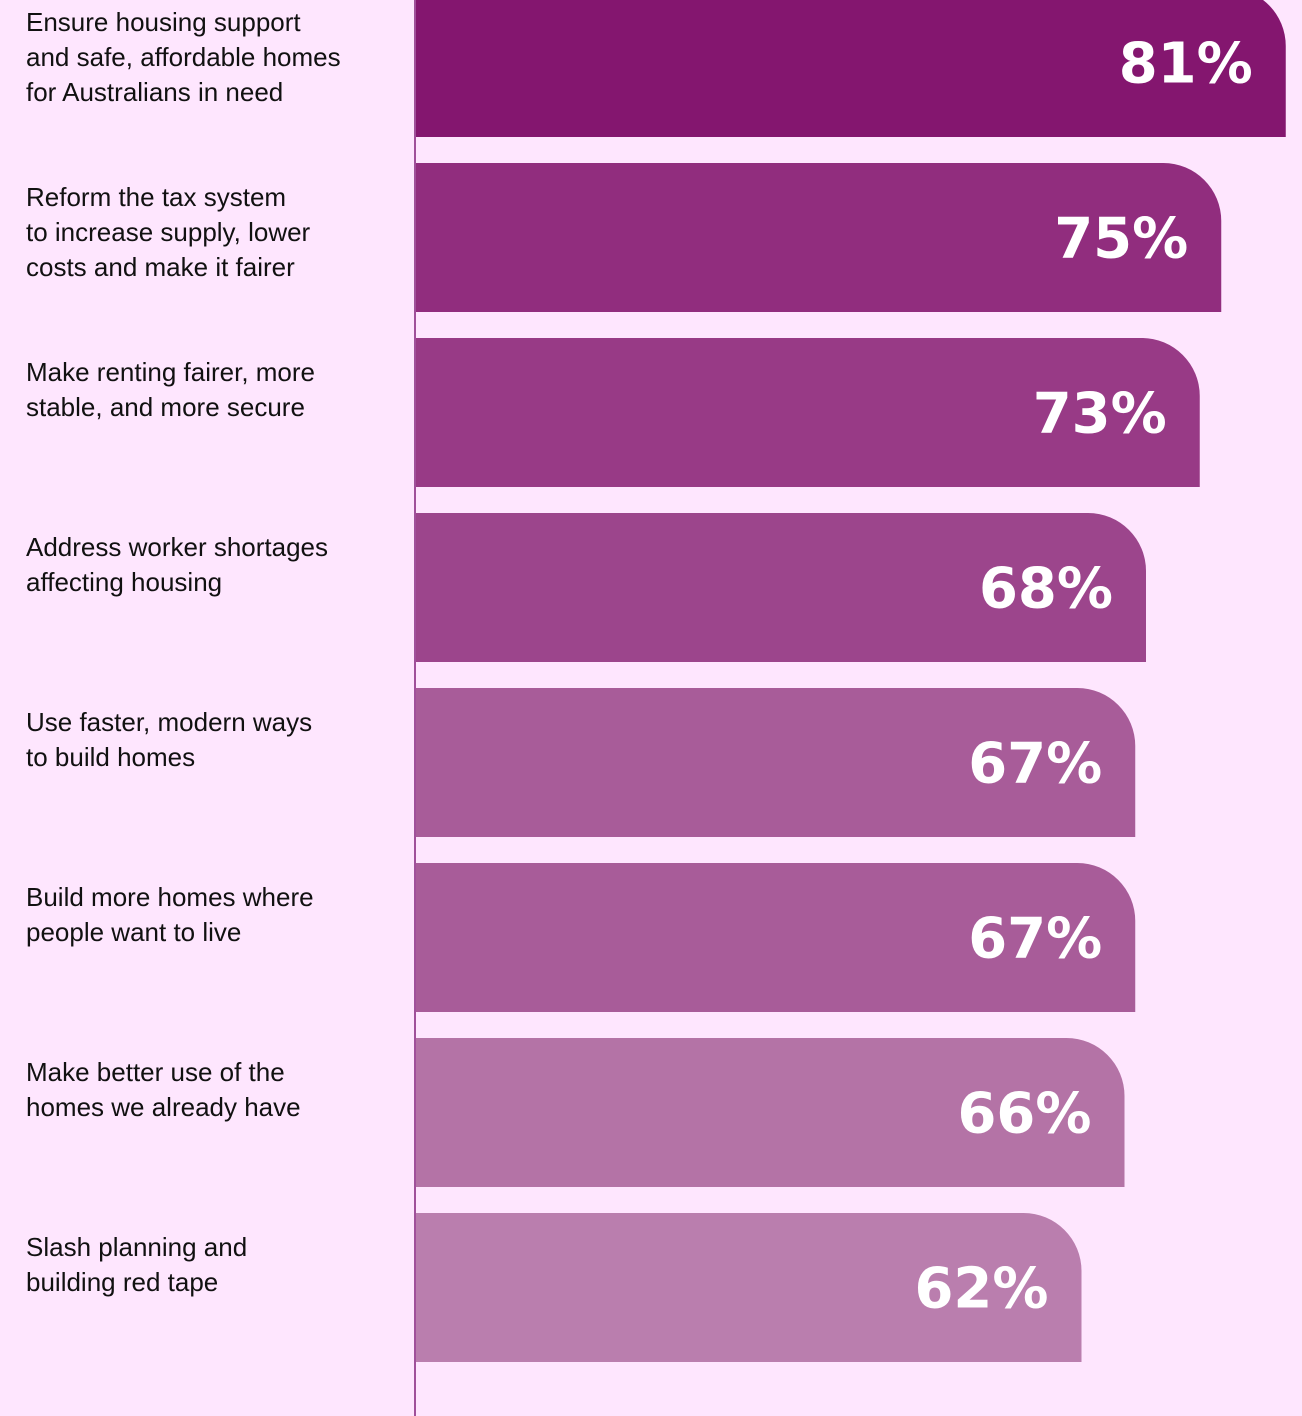 The height and width of the screenshot is (1416, 1302). Describe the element at coordinates (1046, 589) in the screenshot. I see `value-label-4: 68%` at that location.